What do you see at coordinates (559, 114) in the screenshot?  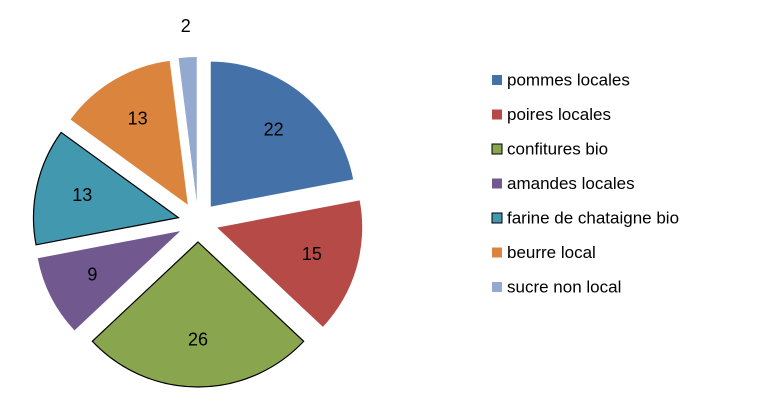 I see `legend-label: poires locales` at bounding box center [559, 114].